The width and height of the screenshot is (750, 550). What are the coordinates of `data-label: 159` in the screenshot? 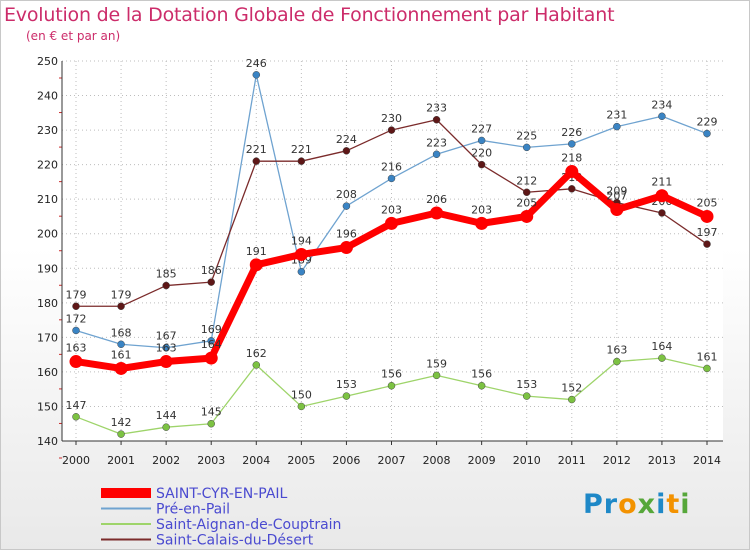 It's located at (436, 363).